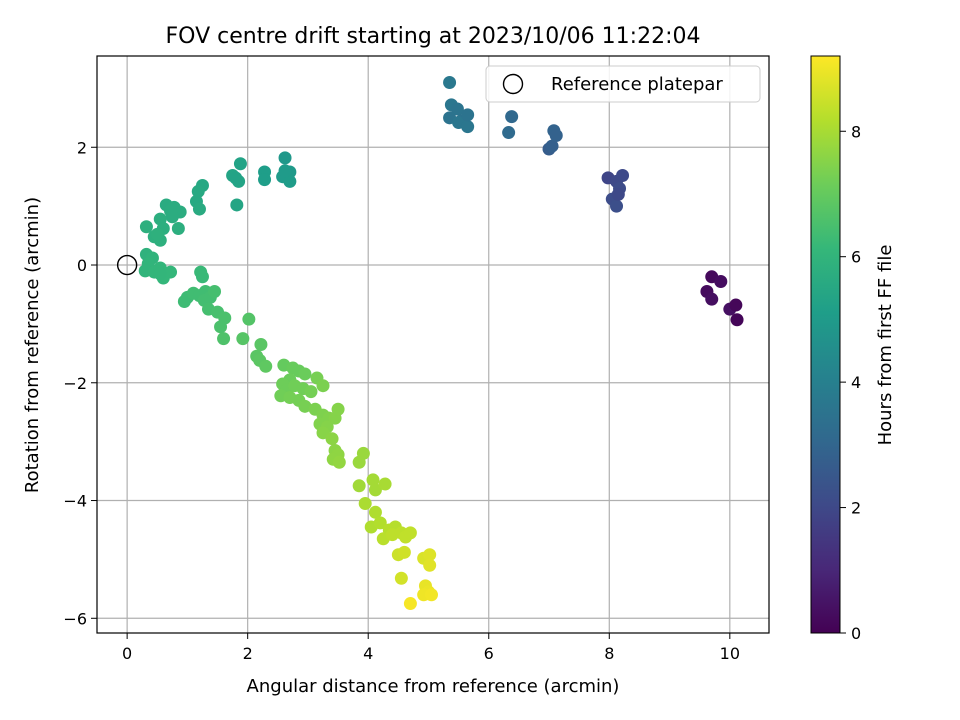 Image resolution: width=960 pixels, height=720 pixels. What do you see at coordinates (856, 633) in the screenshot?
I see `colorbar-tick-label: 0` at bounding box center [856, 633].